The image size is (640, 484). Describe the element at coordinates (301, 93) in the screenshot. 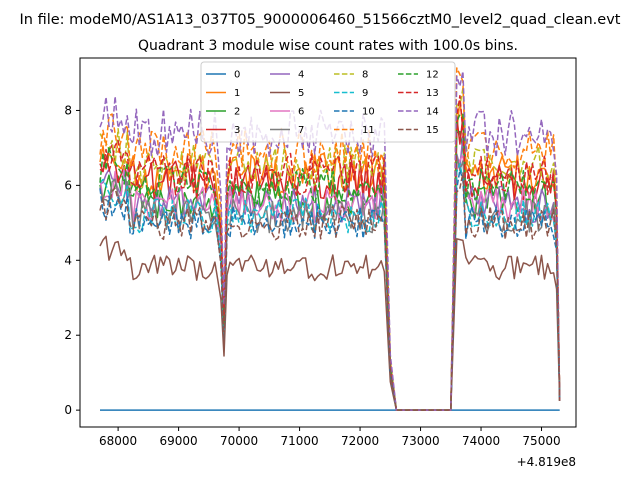

I see `legend-label-5: 5` at that location.